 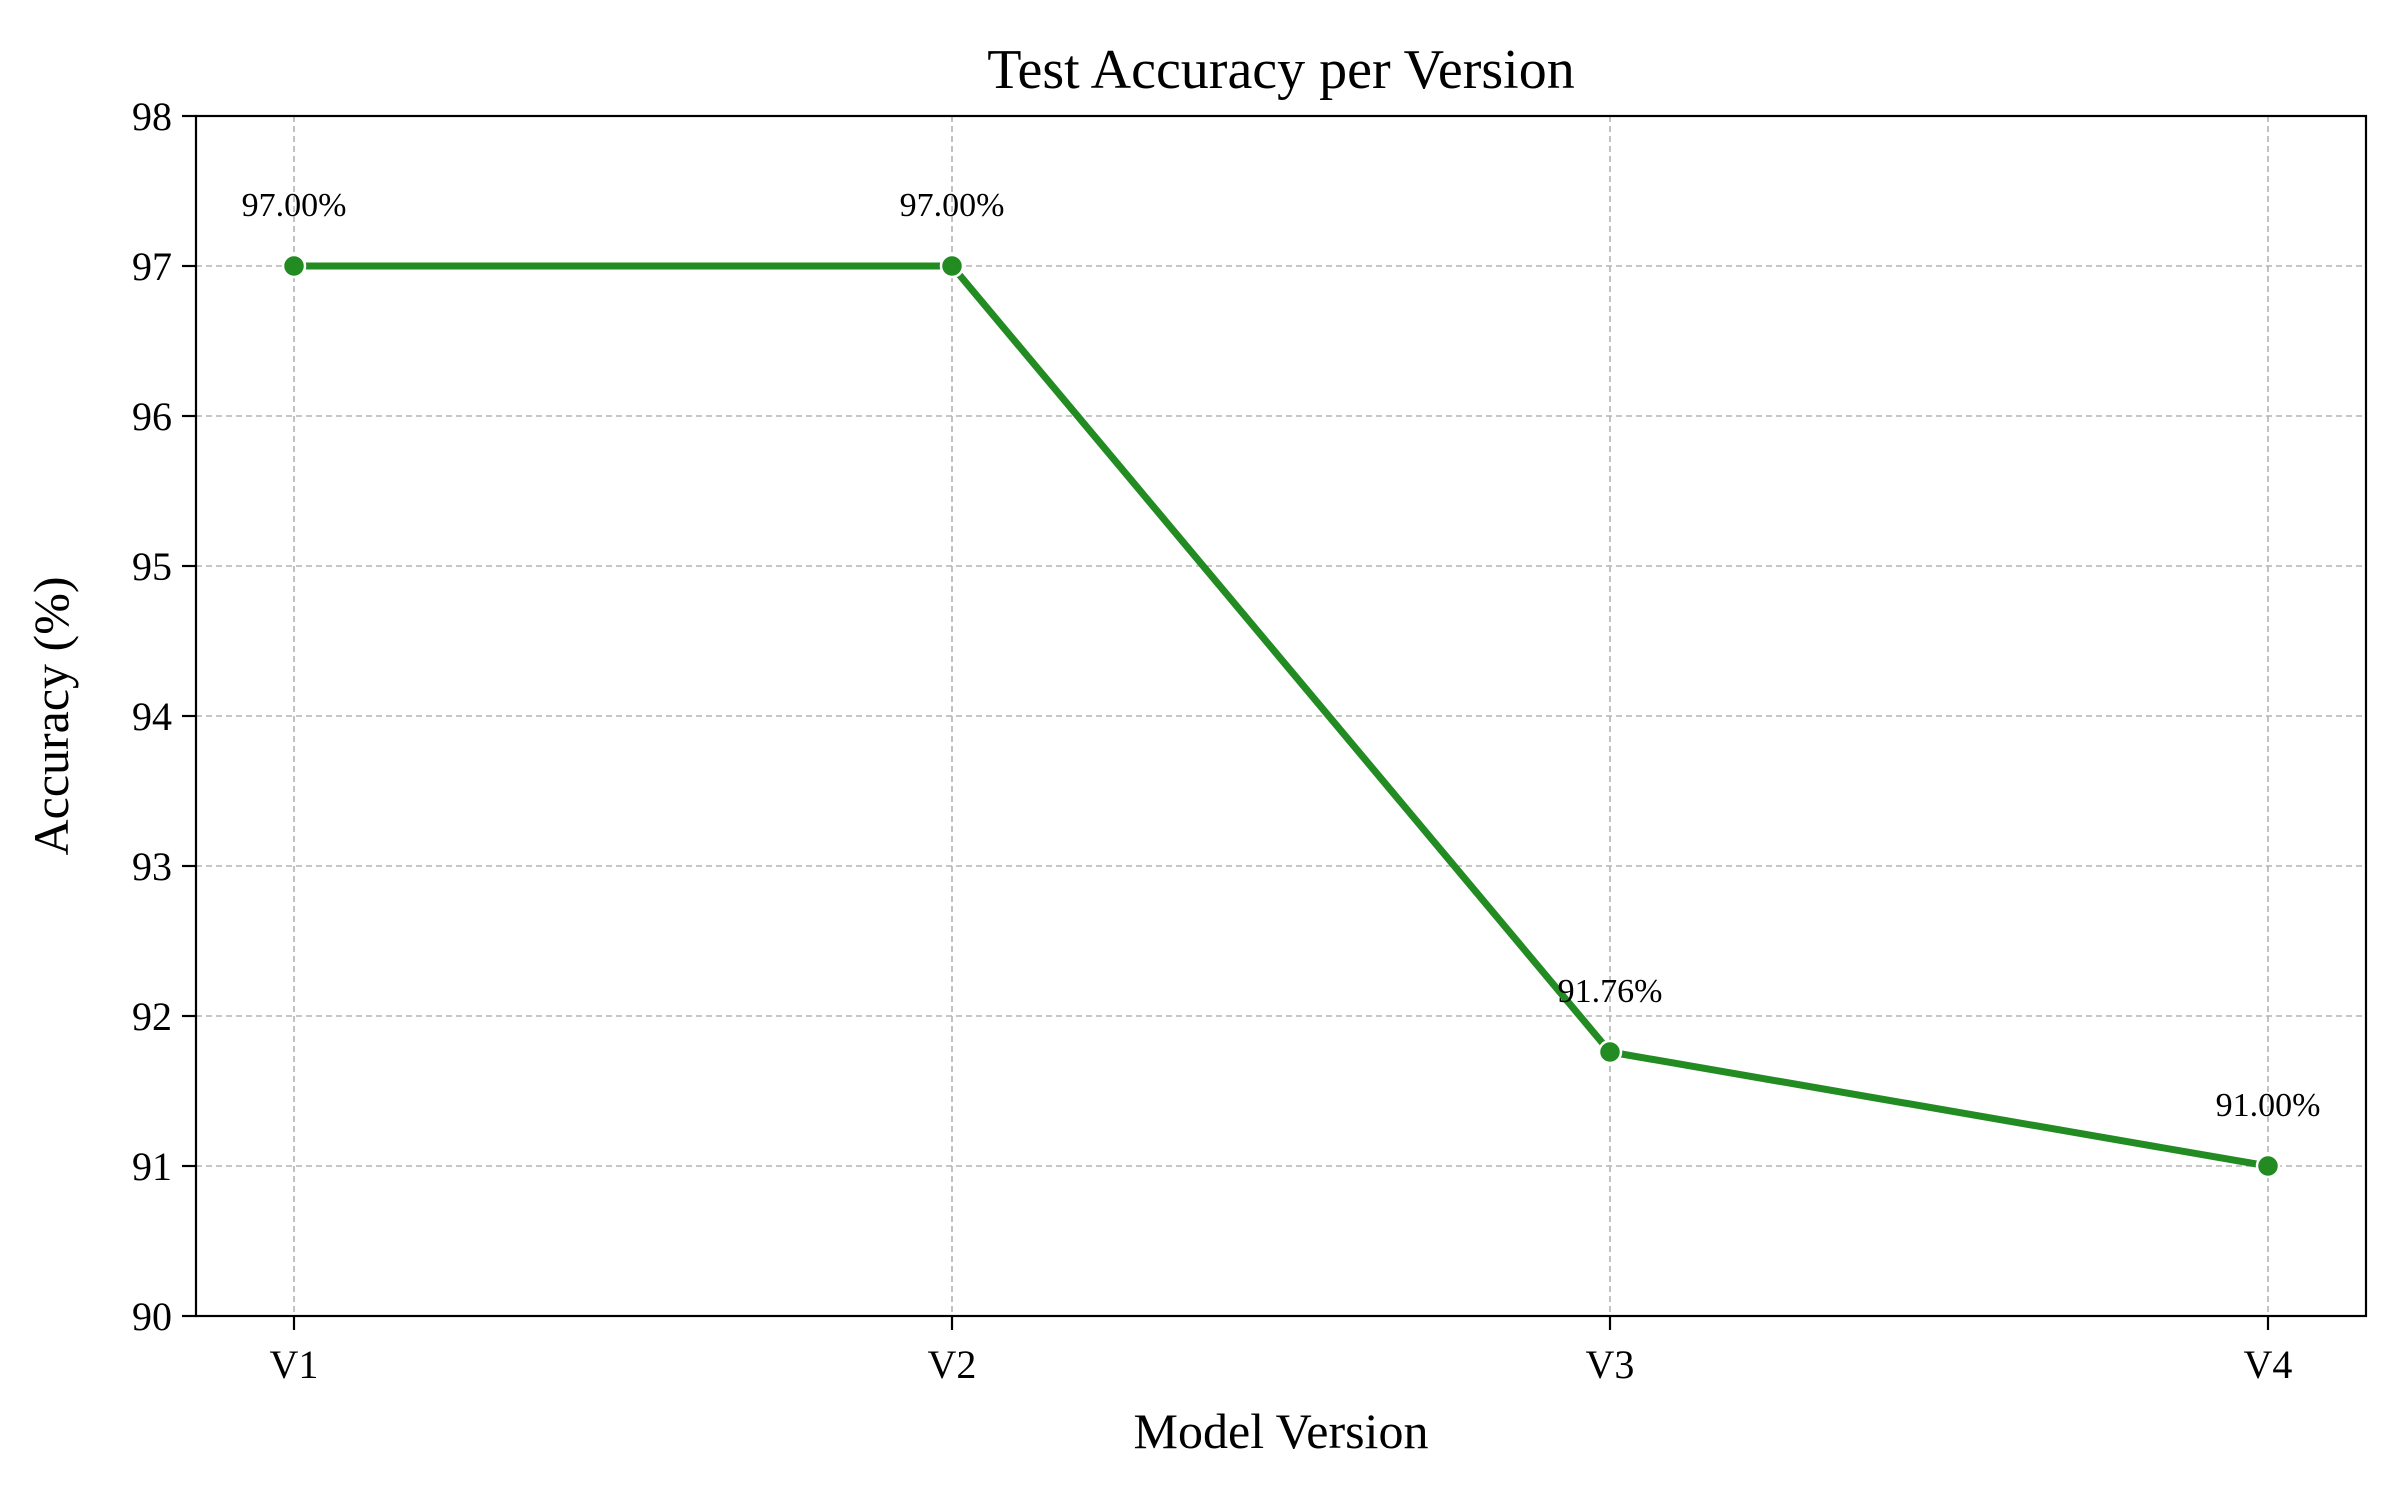 What do you see at coordinates (1281, 70) in the screenshot?
I see `chart-title: Test Accuracy per Version` at bounding box center [1281, 70].